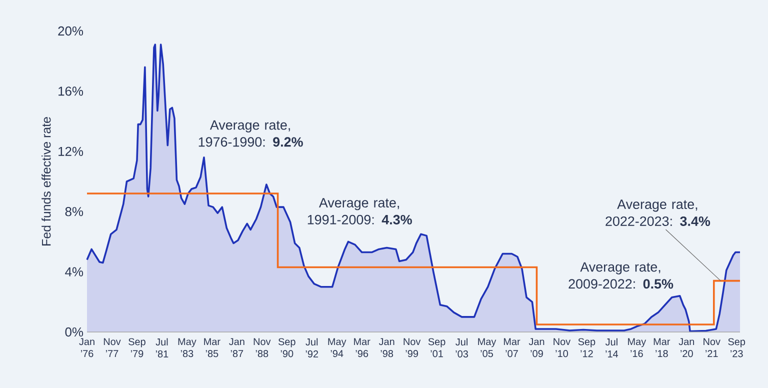  I want to click on x-tick-label: Jul ’81, so click(162, 348).